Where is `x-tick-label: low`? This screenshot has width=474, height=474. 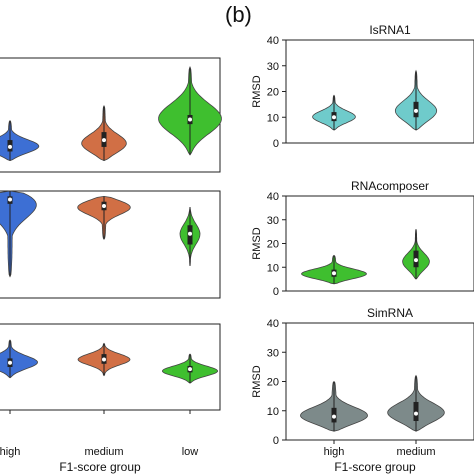 x-tick-label: low is located at coordinates (190, 452).